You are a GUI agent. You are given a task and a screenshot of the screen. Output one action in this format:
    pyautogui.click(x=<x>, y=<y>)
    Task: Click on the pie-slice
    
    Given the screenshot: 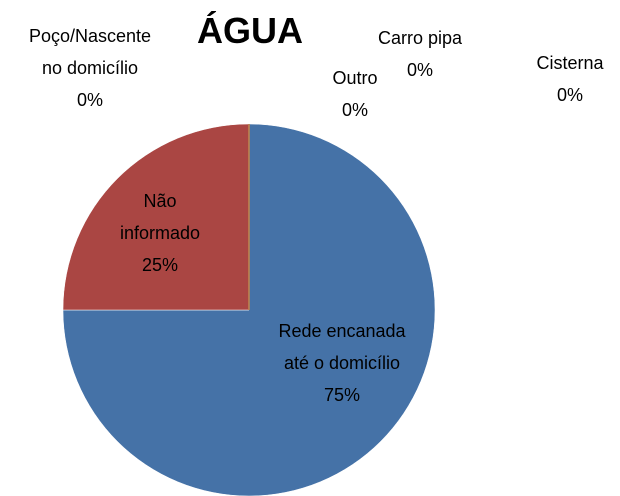 What is the action you would take?
    pyautogui.click(x=156, y=217)
    